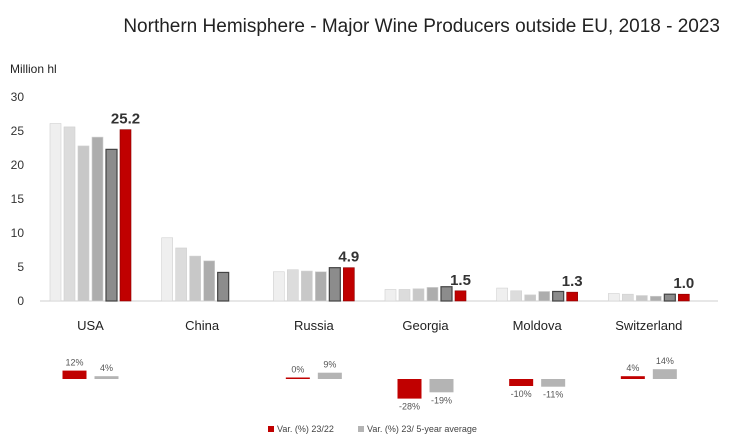 Image resolution: width=730 pixels, height=441 pixels. Describe the element at coordinates (18, 165) in the screenshot. I see `y-tick-label: 20` at that location.